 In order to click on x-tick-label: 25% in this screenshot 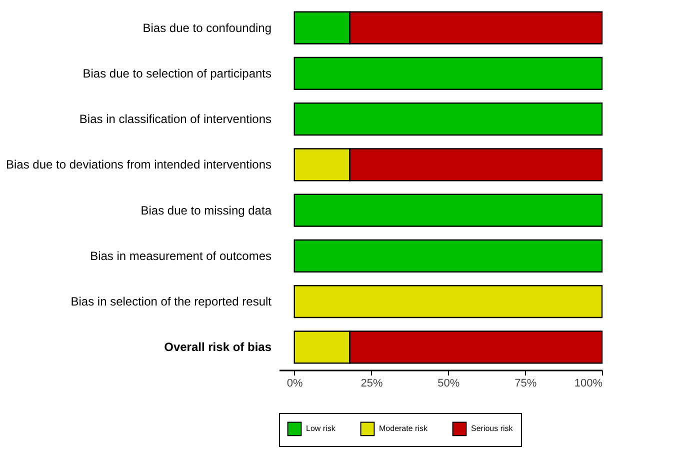, I will do `click(372, 384)`.